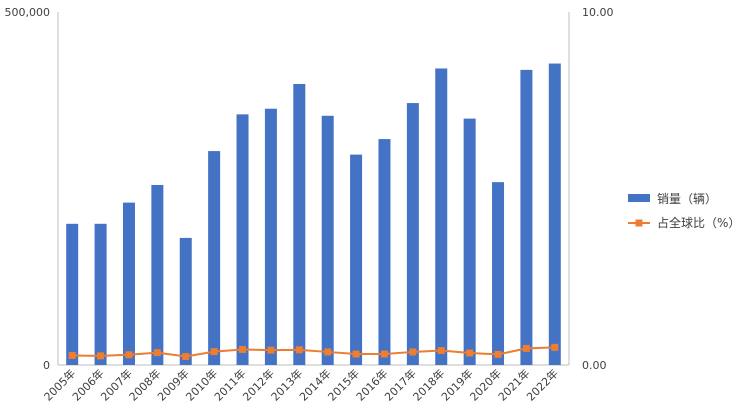 The image size is (739, 414). What do you see at coordinates (469, 241) in the screenshot?
I see `bar-2019年` at bounding box center [469, 241].